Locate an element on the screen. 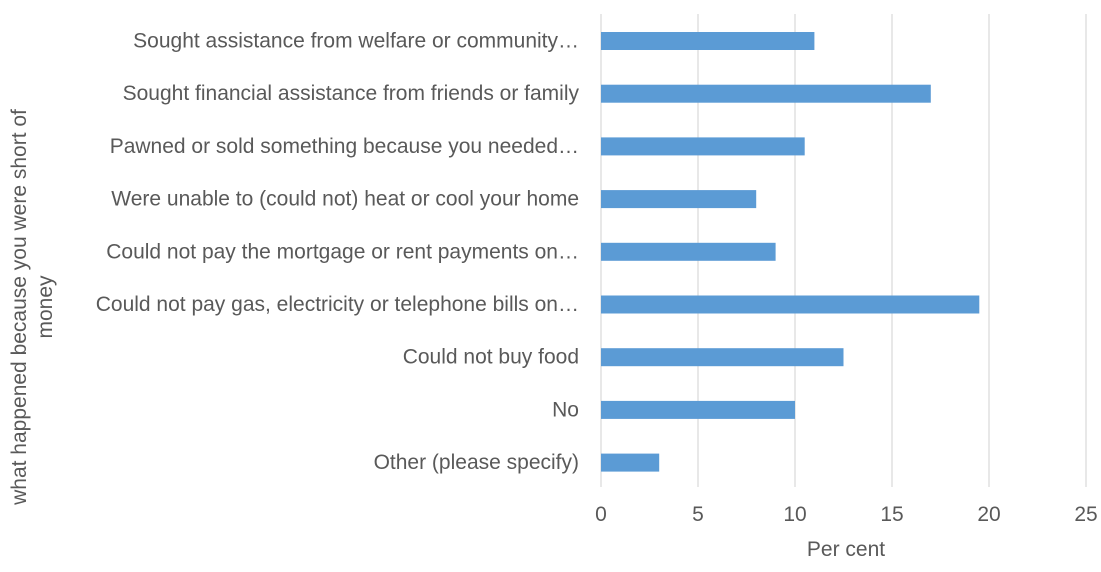 The width and height of the screenshot is (1101, 572). x-tick-label-10: 10 is located at coordinates (794, 514).